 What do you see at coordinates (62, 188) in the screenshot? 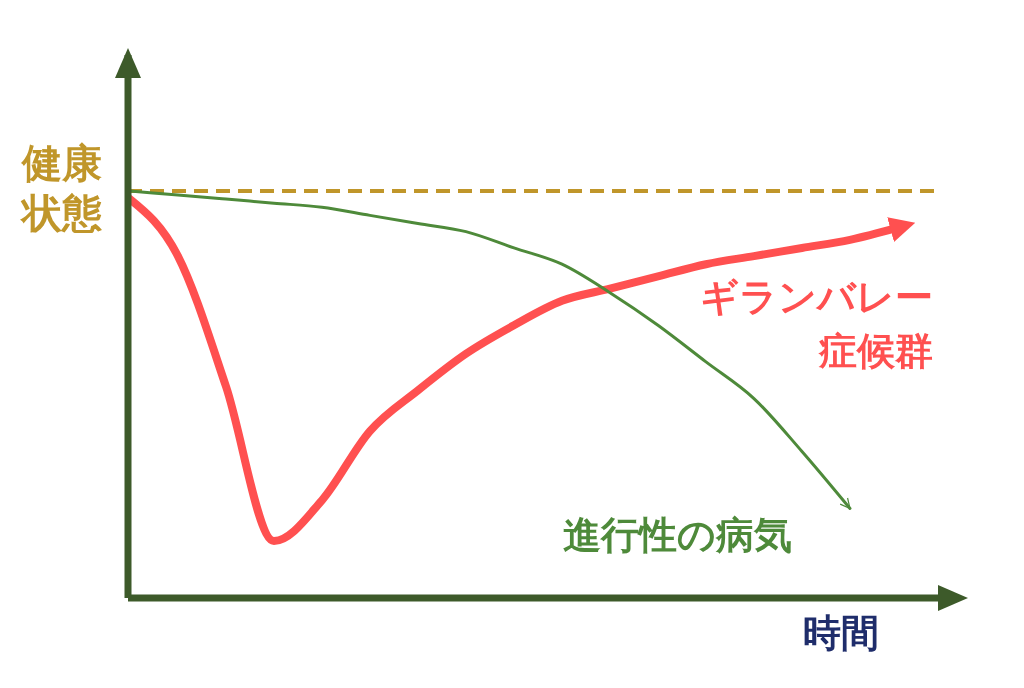
I see `y-axis-title: 健康状態` at bounding box center [62, 188].